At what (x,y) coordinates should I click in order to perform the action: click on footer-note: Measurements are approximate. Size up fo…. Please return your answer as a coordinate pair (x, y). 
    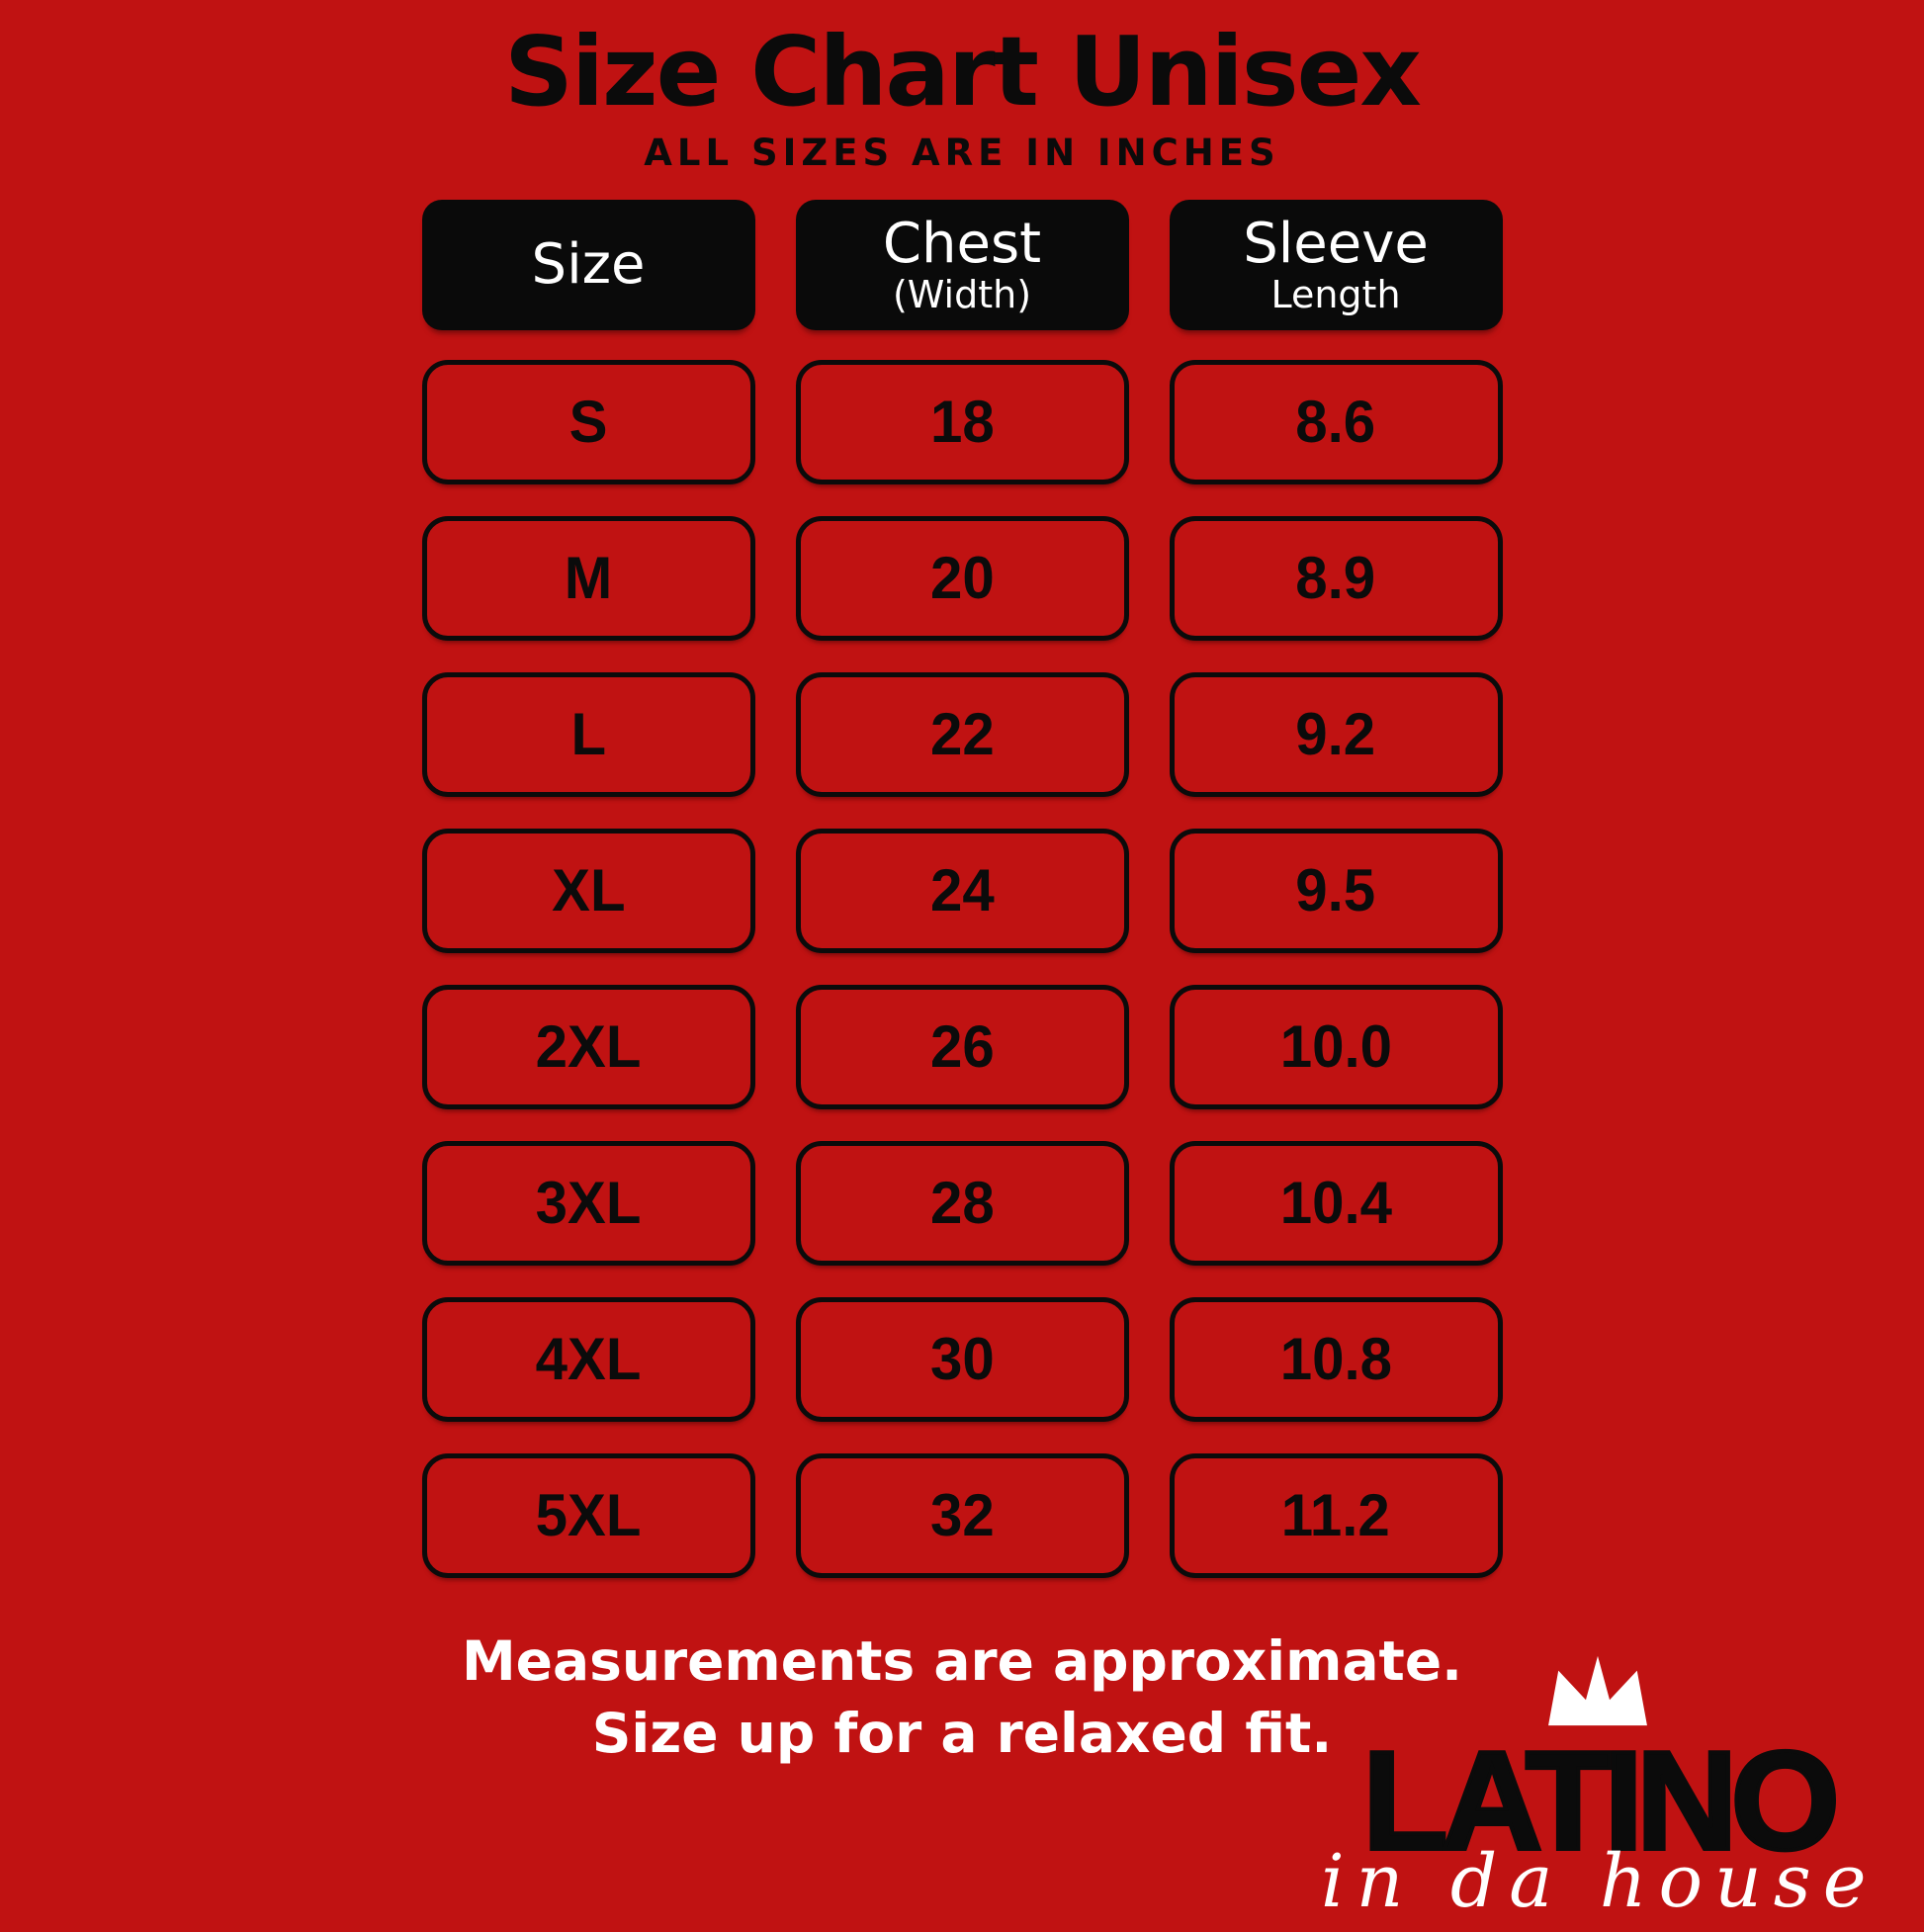
    Looking at the image, I should click on (962, 1697).